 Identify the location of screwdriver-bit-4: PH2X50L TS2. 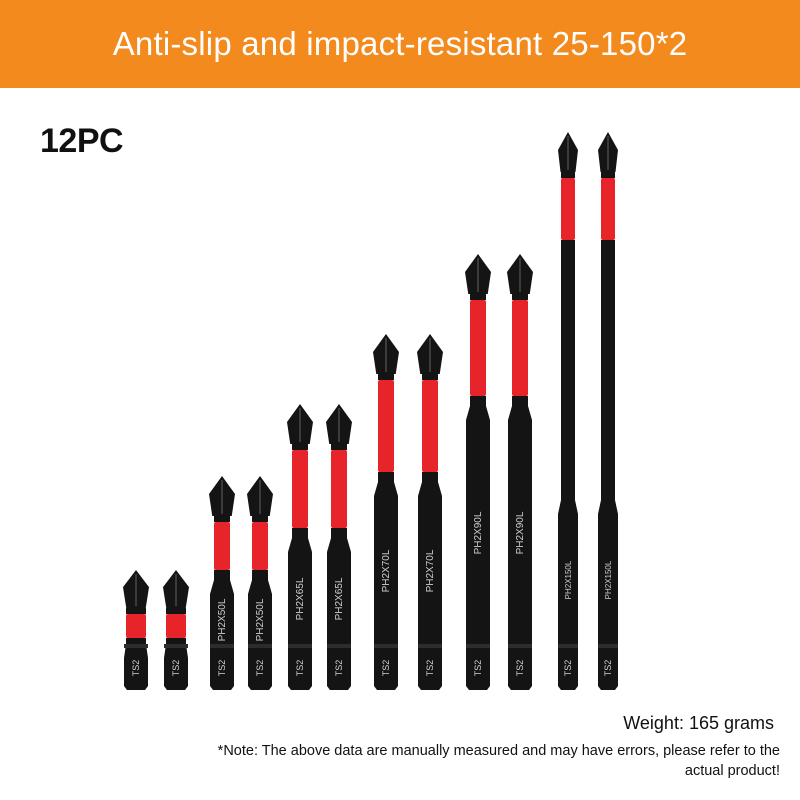
(260, 583).